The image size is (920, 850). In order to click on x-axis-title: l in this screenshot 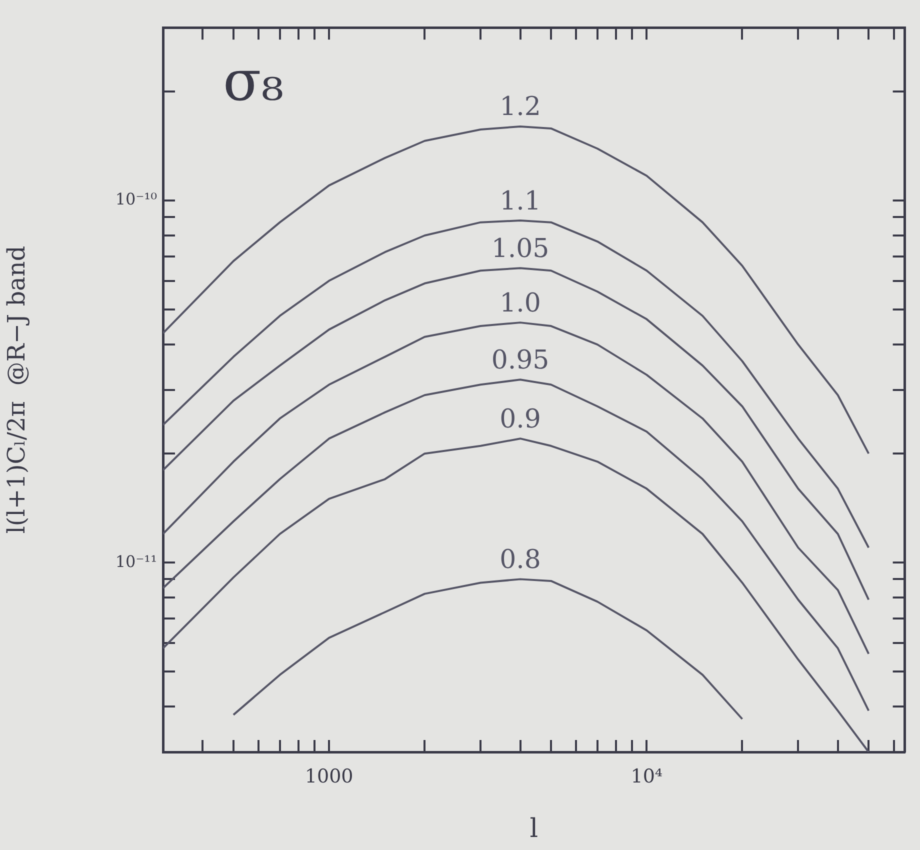, I will do `click(534, 829)`.